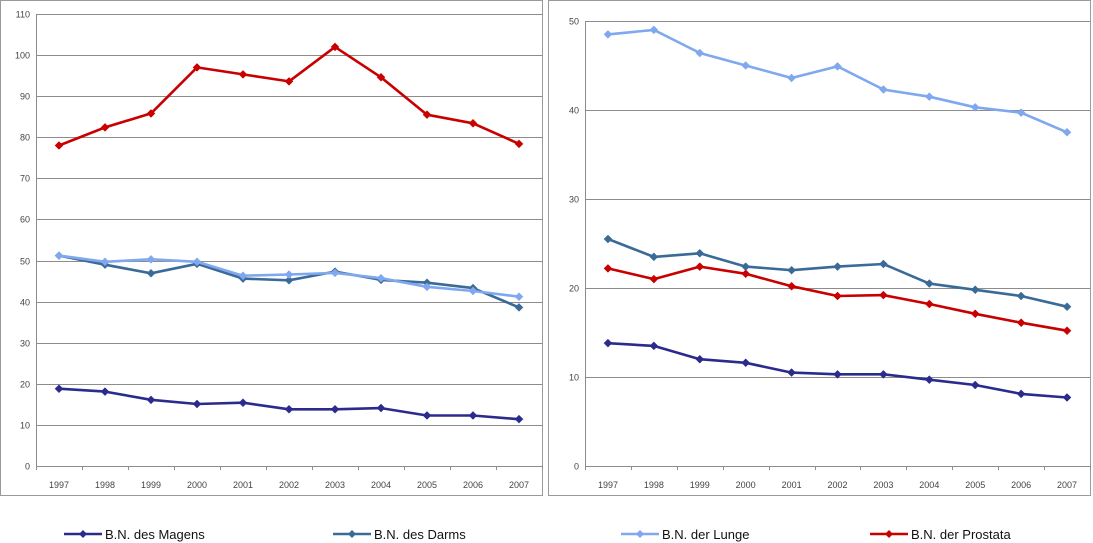 This screenshot has height=543, width=1093. Describe the element at coordinates (574, 111) in the screenshot. I see `y-tick-label: 40` at that location.